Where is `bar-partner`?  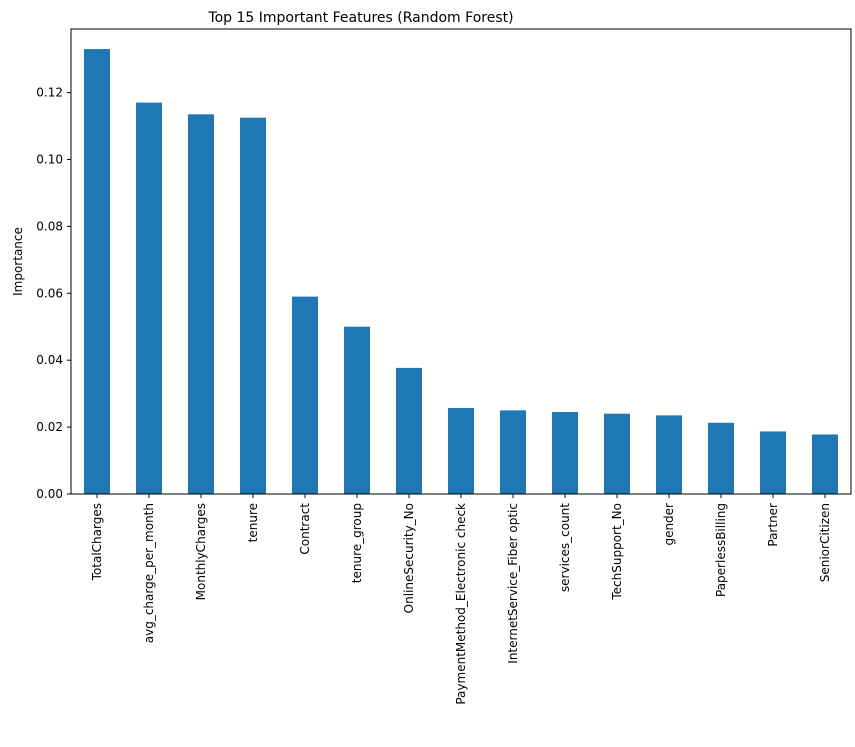 bar-partner is located at coordinates (773, 462).